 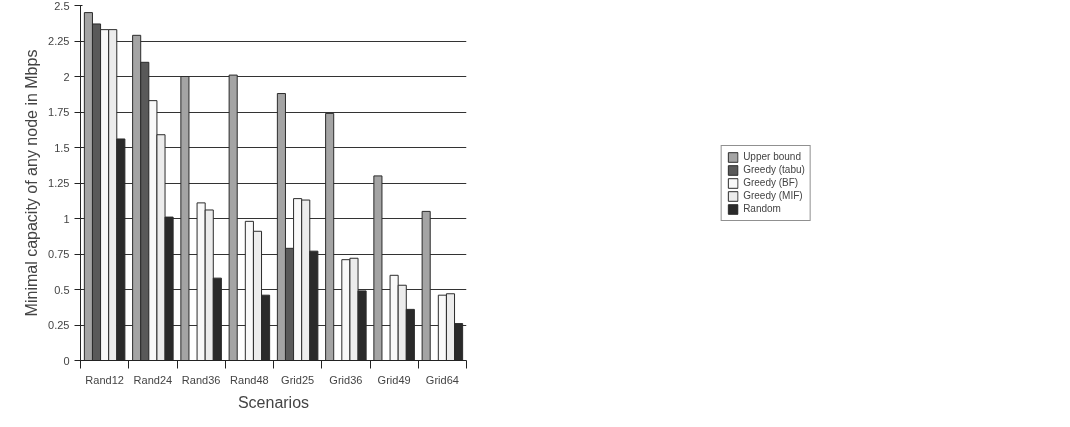 I want to click on x-tick-label: Grid49, so click(x=394, y=379).